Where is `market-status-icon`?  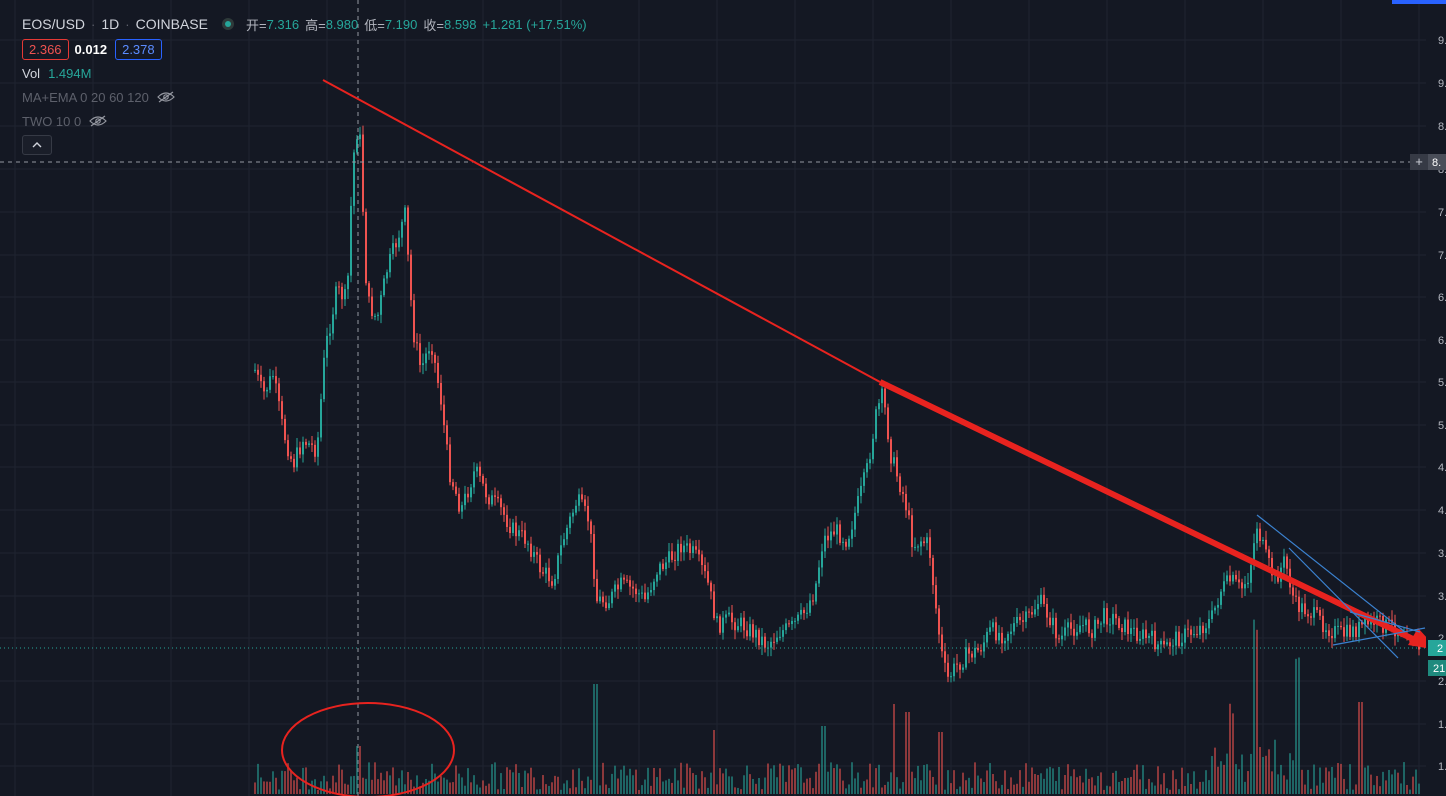 market-status-icon is located at coordinates (227, 24).